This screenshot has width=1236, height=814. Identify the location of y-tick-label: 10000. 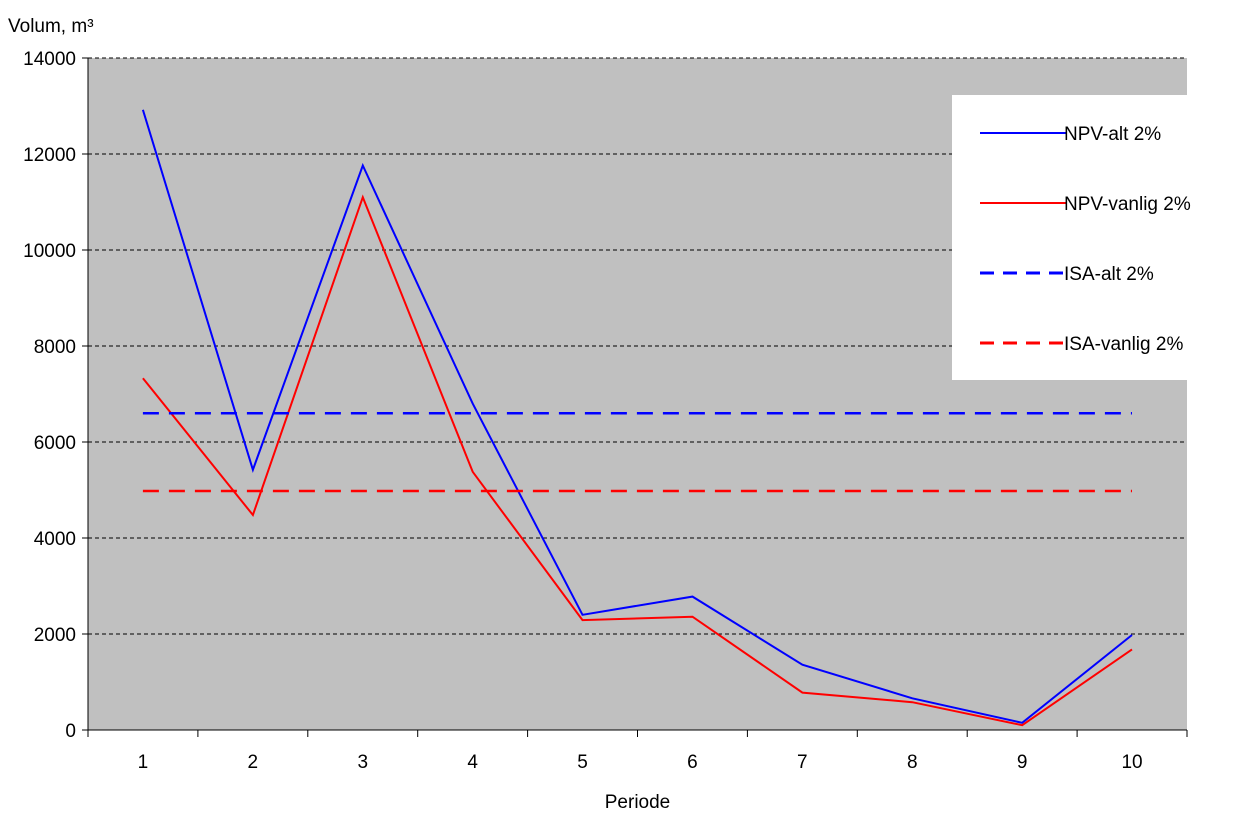
(49, 251).